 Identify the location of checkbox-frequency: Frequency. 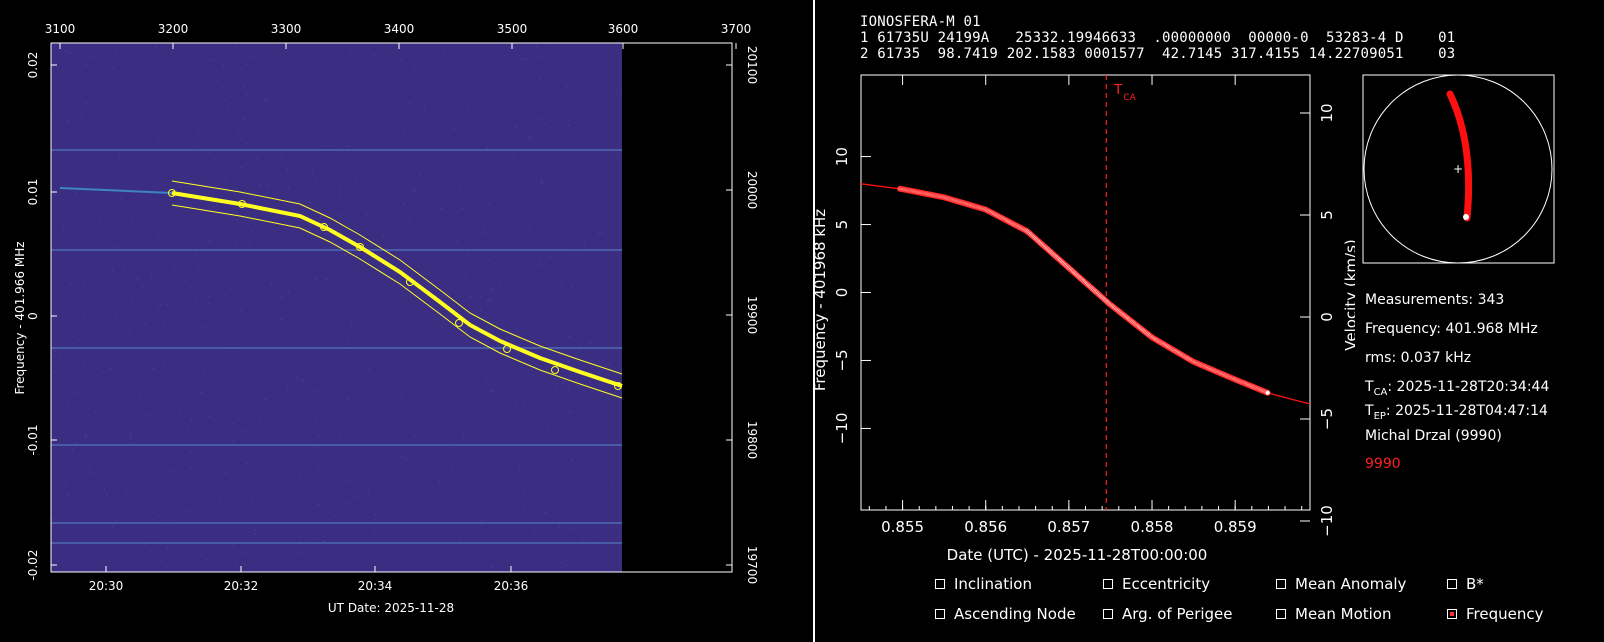
(1495, 614).